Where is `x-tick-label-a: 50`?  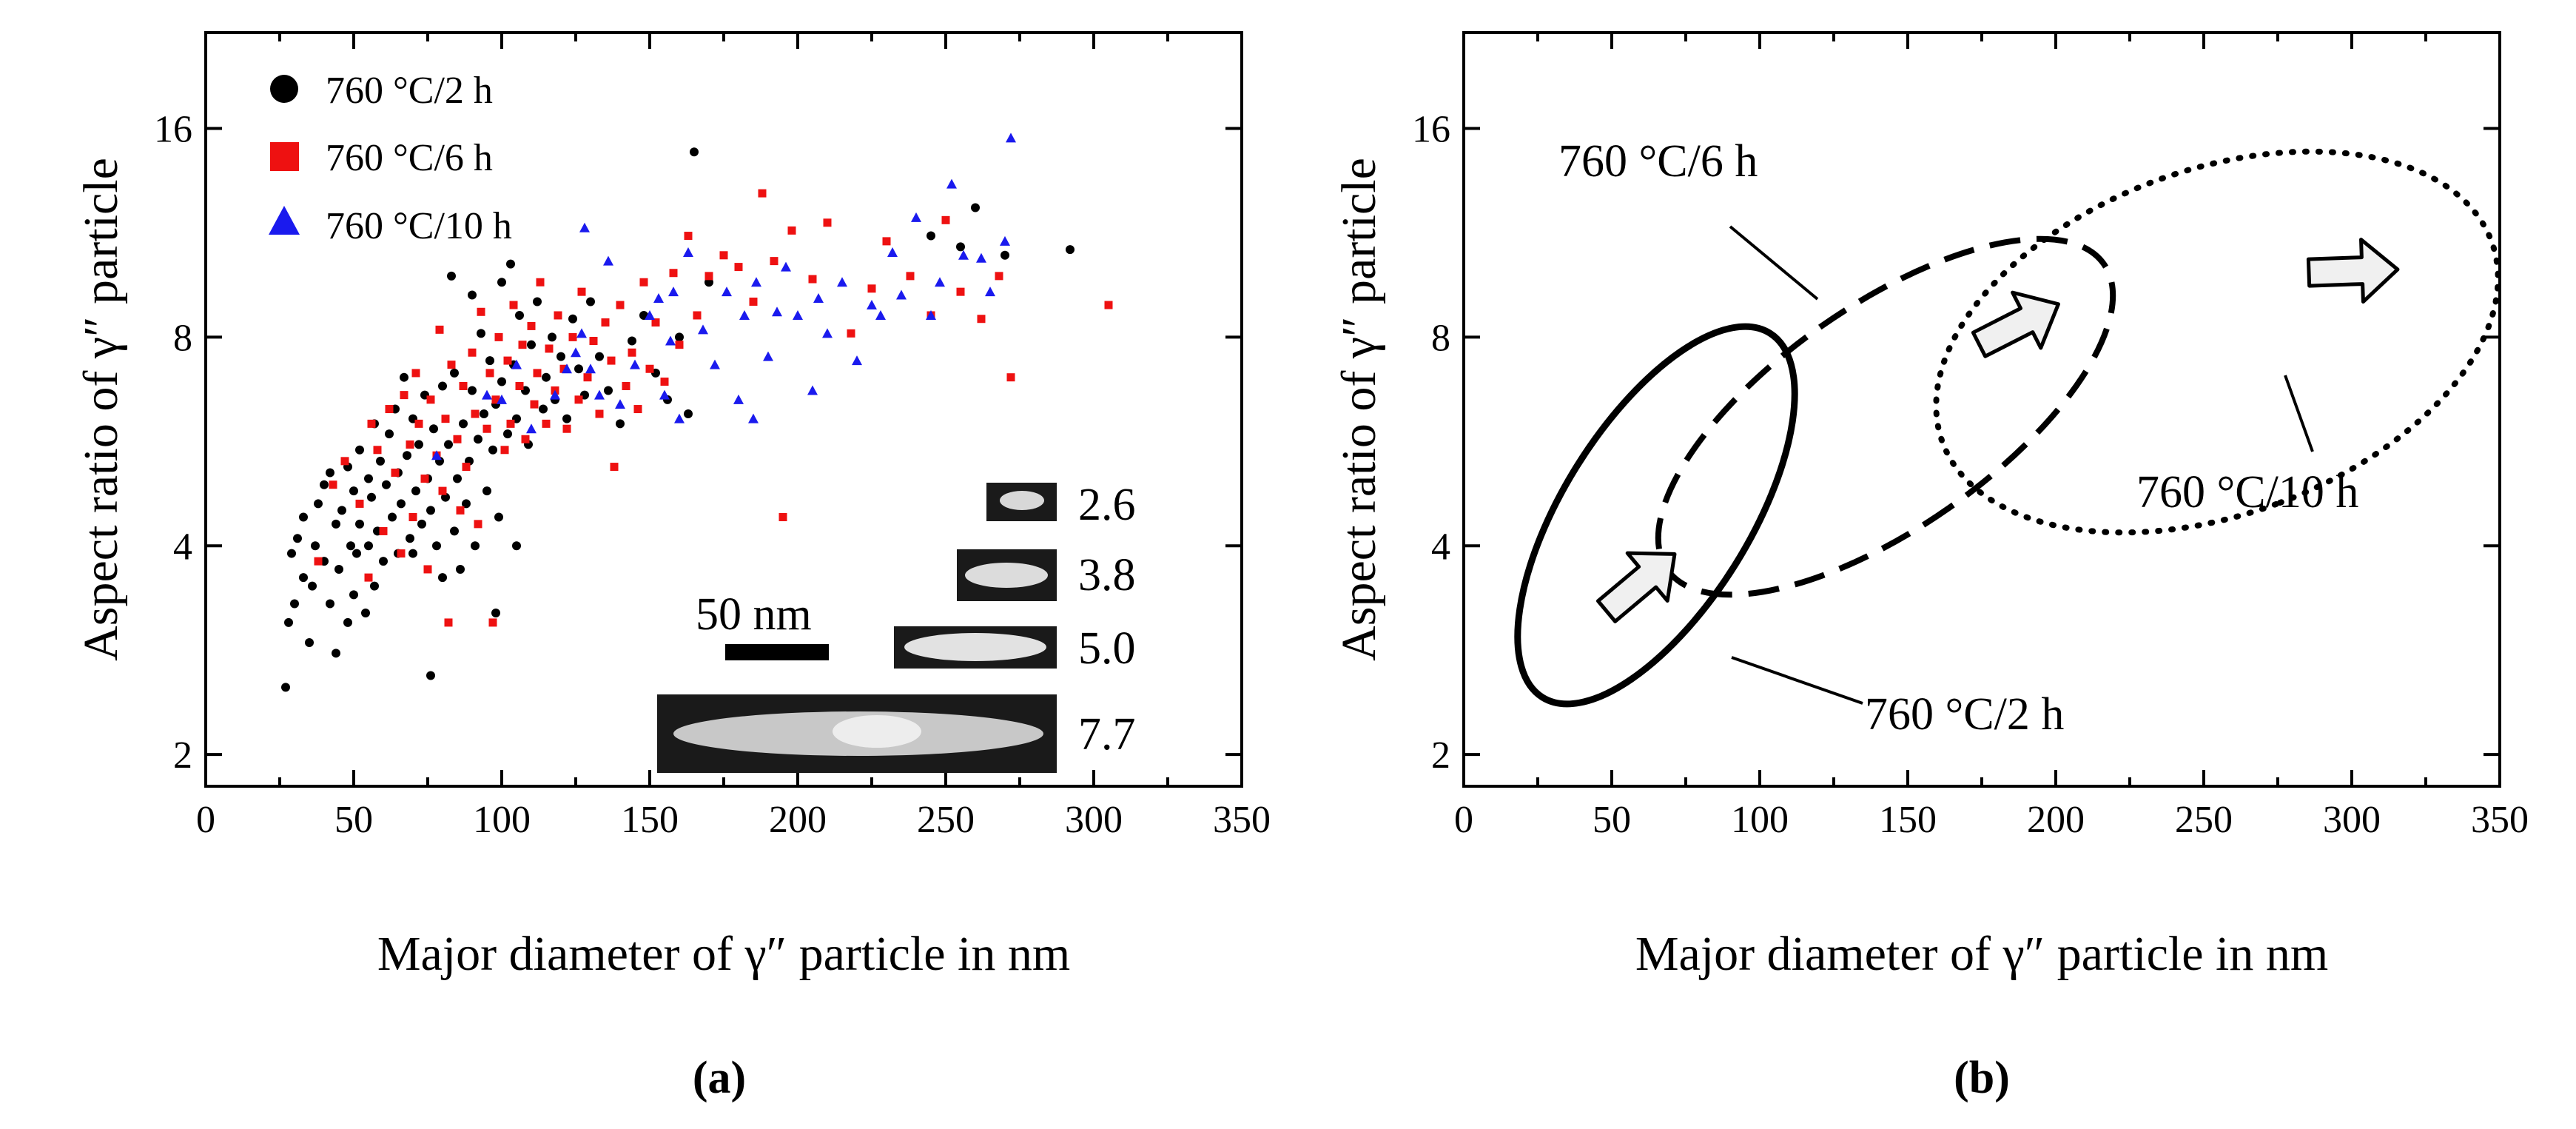 x-tick-label-a: 50 is located at coordinates (353, 820).